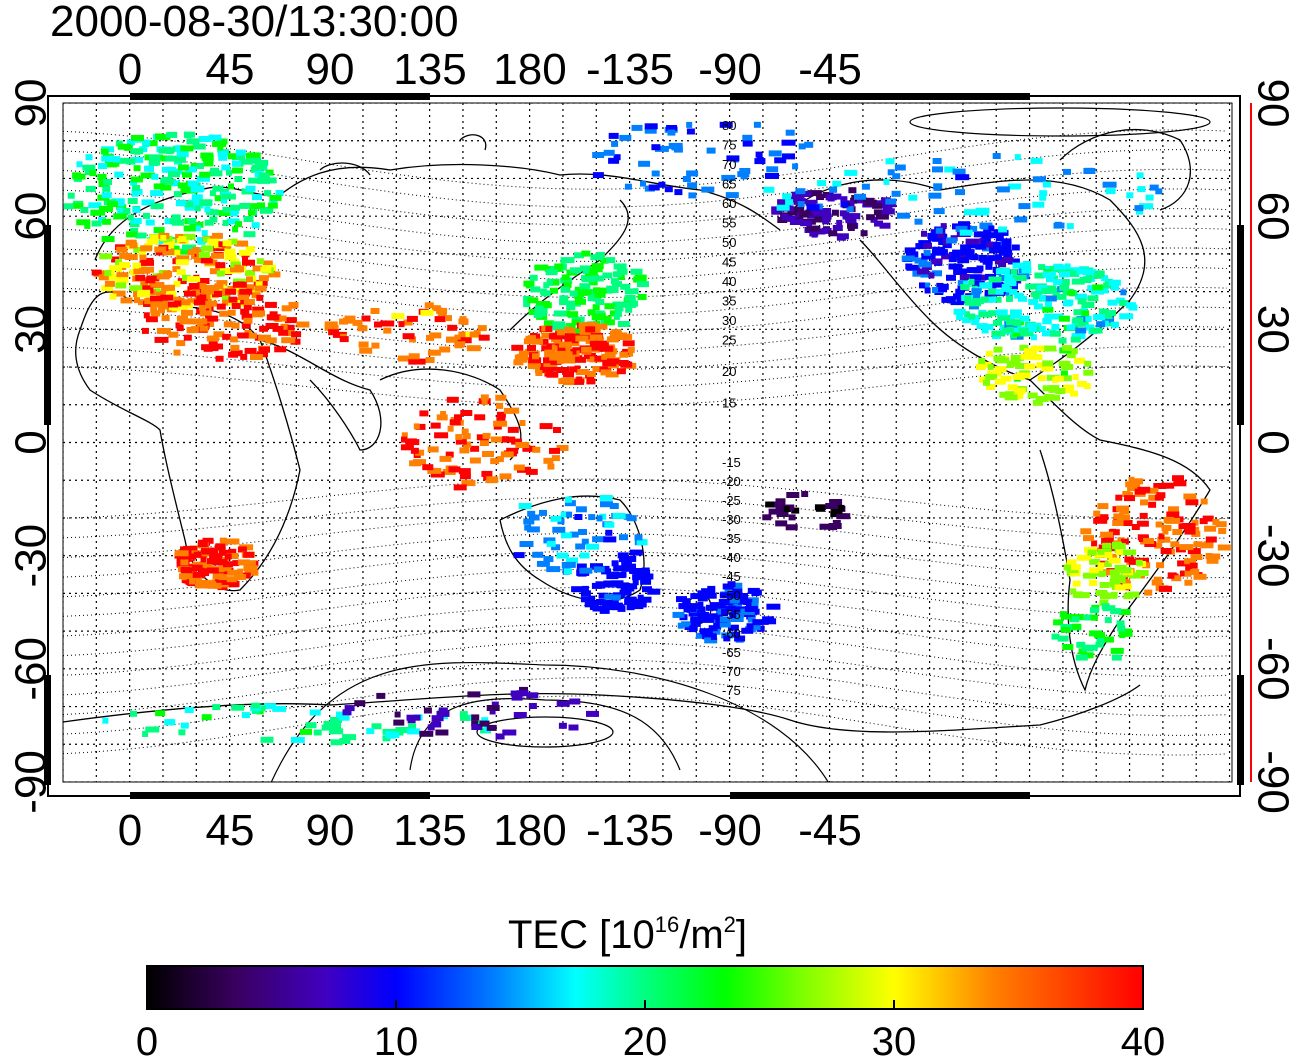 The height and width of the screenshot is (1057, 1292). What do you see at coordinates (1270, 442) in the screenshot?
I see `right-tick-label: 0` at bounding box center [1270, 442].